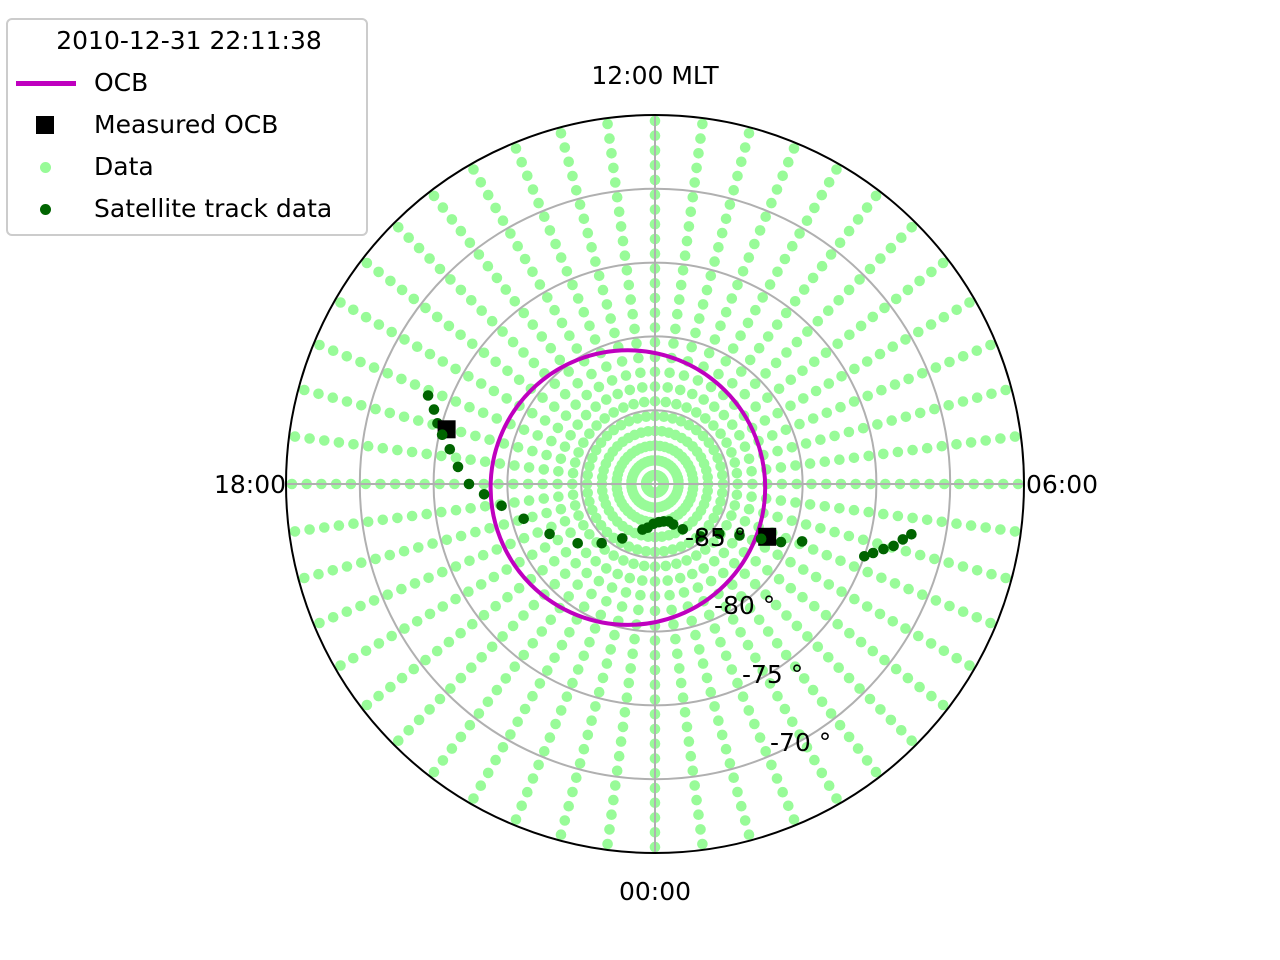  What do you see at coordinates (442, 435) in the screenshot?
I see `satellite-track-point-overlay` at bounding box center [442, 435].